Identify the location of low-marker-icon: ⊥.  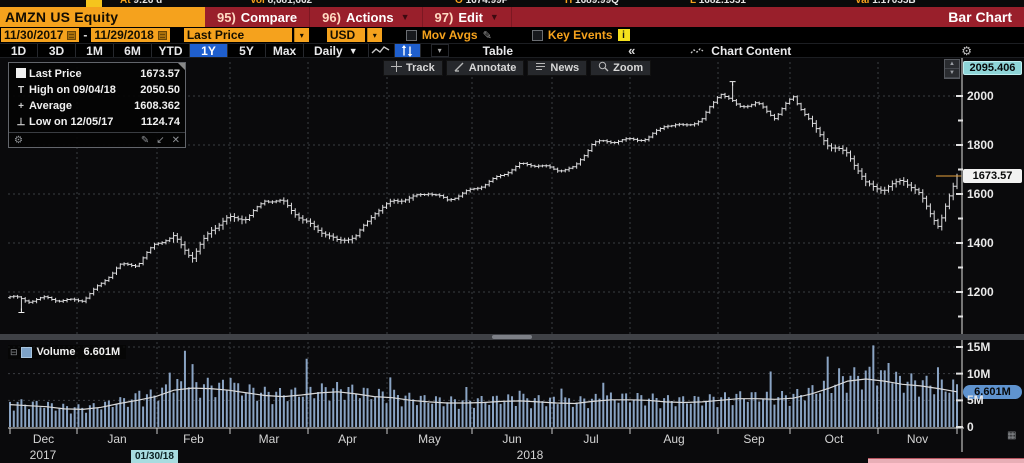
(21, 122).